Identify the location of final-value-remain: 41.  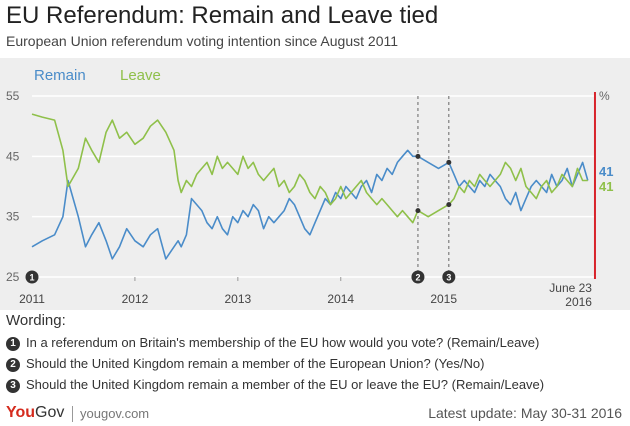
(606, 171).